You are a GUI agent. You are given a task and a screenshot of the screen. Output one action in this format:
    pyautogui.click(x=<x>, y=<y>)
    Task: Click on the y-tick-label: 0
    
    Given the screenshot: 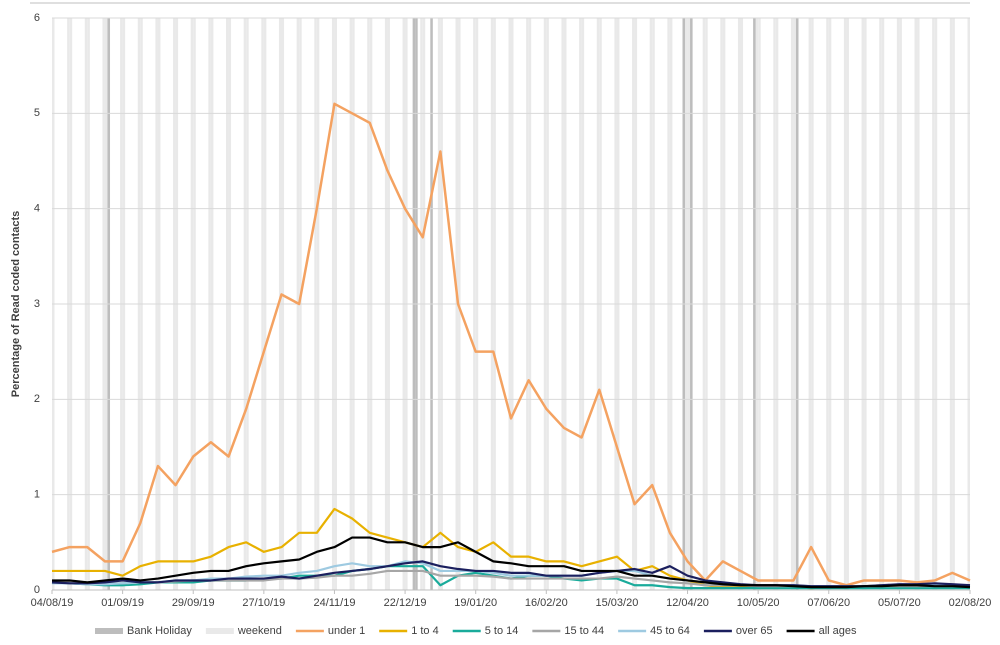 What is the action you would take?
    pyautogui.click(x=37, y=590)
    